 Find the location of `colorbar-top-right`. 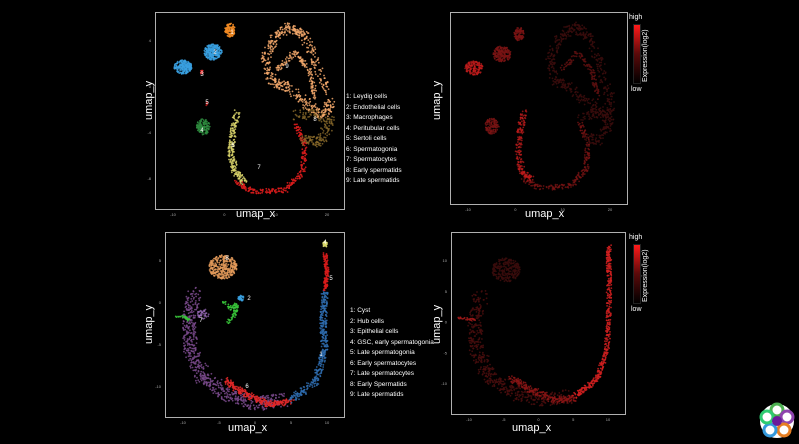

colorbar-top-right is located at coordinates (637, 54).